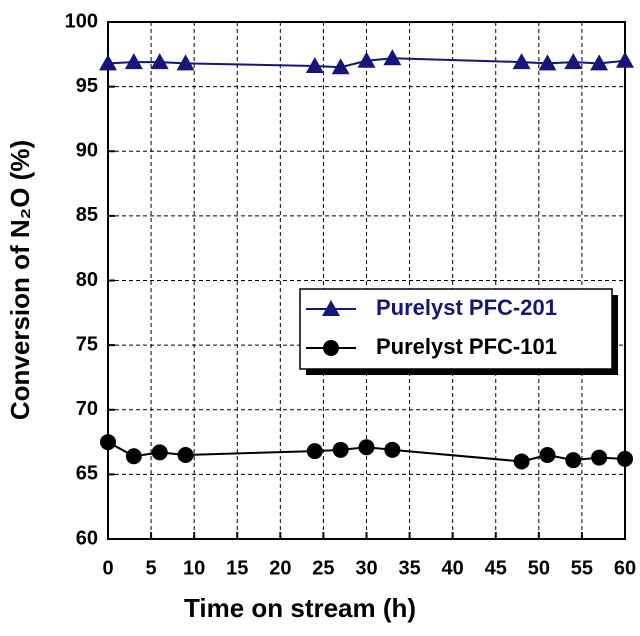 This screenshot has height=636, width=640. Describe the element at coordinates (87, 86) in the screenshot. I see `y-tick-label: 95` at that location.